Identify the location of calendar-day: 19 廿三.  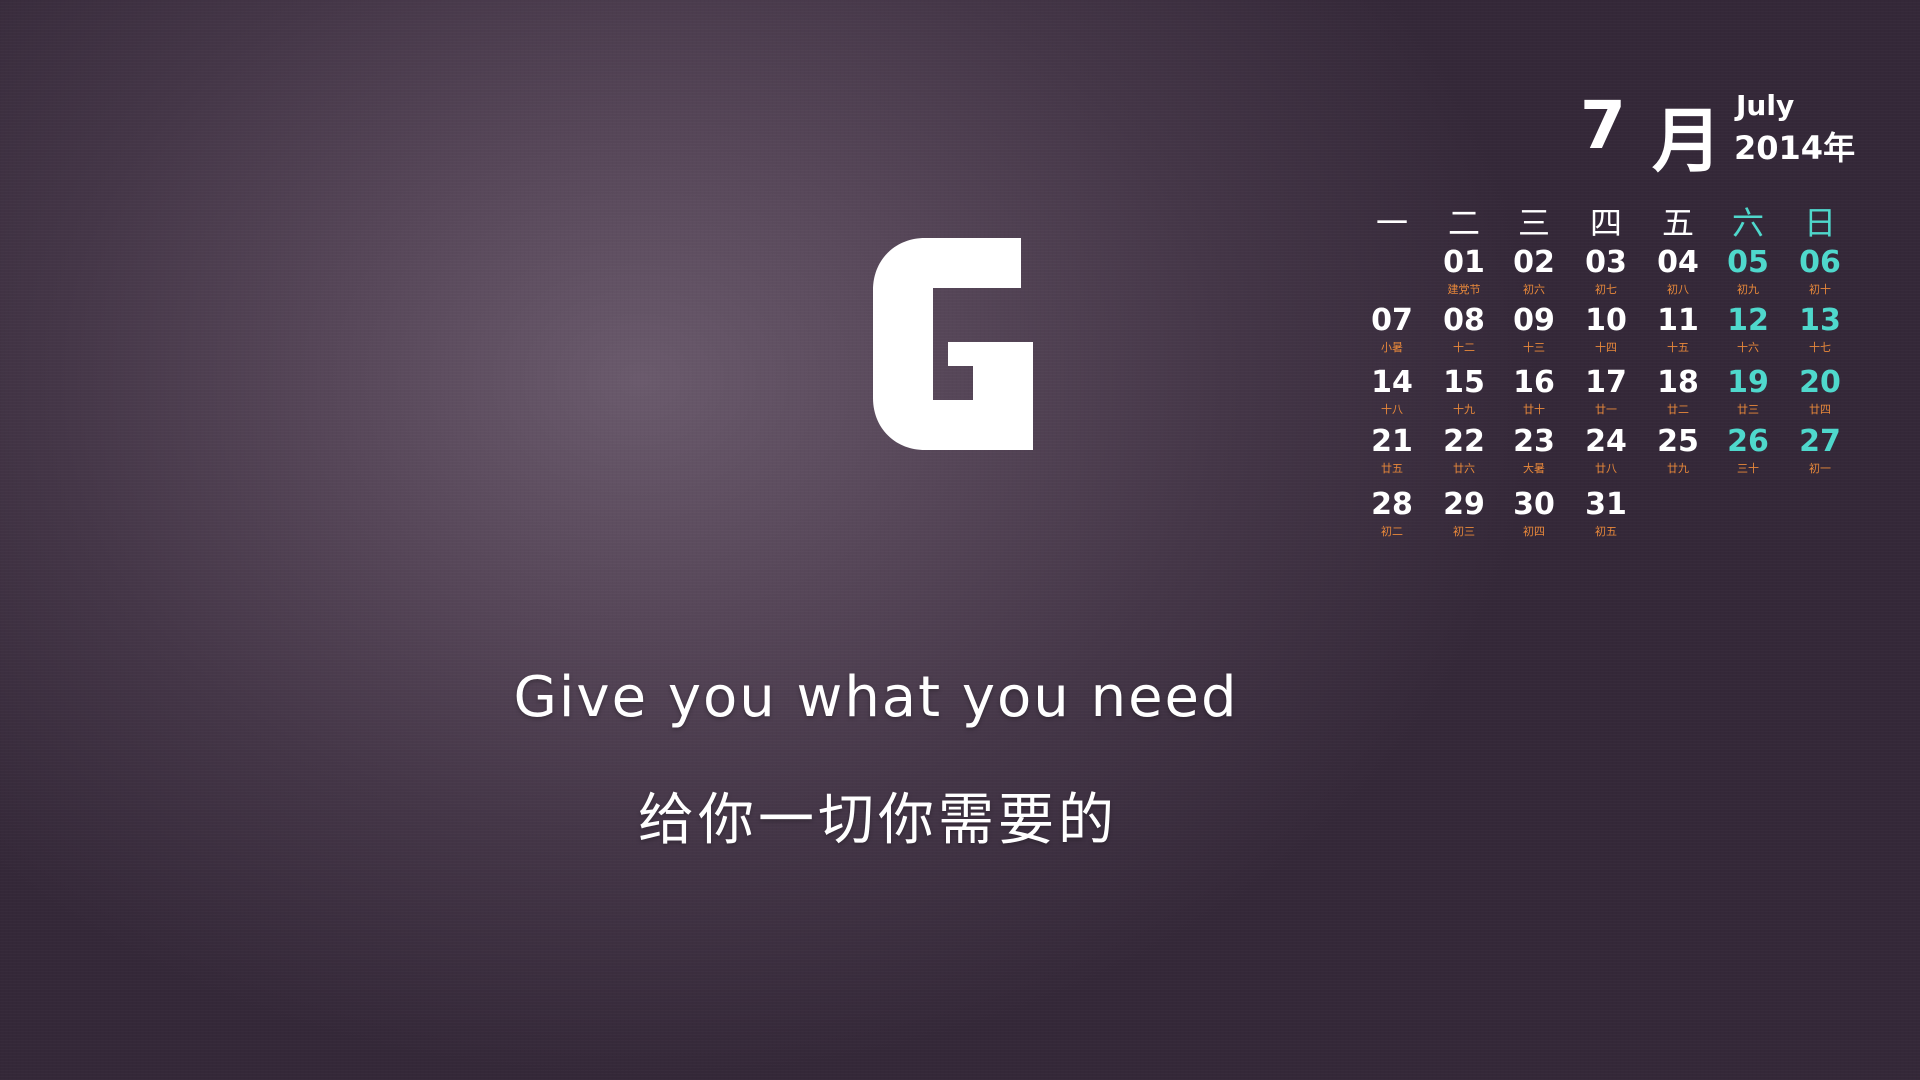
(1748, 391).